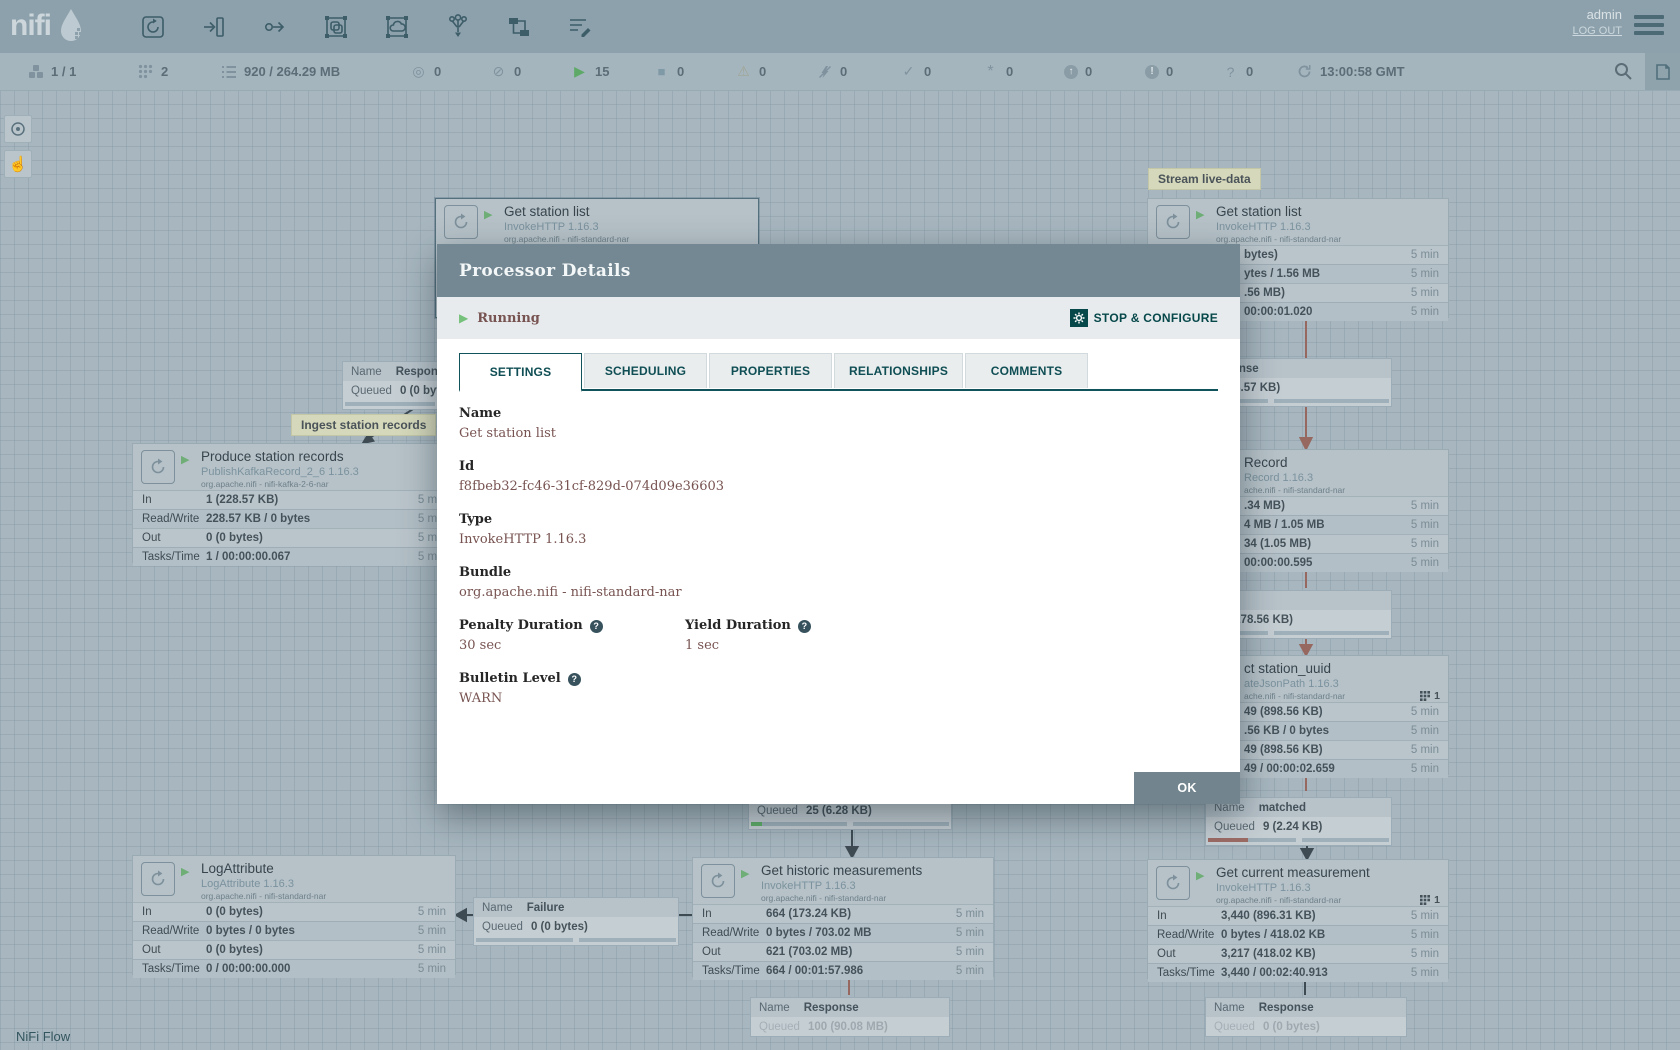 Image resolution: width=1680 pixels, height=1050 pixels. Describe the element at coordinates (1306, 1017) in the screenshot. I see `connection-label-response-bottom-right: Name Response Queued 0 (0 bytes)` at that location.